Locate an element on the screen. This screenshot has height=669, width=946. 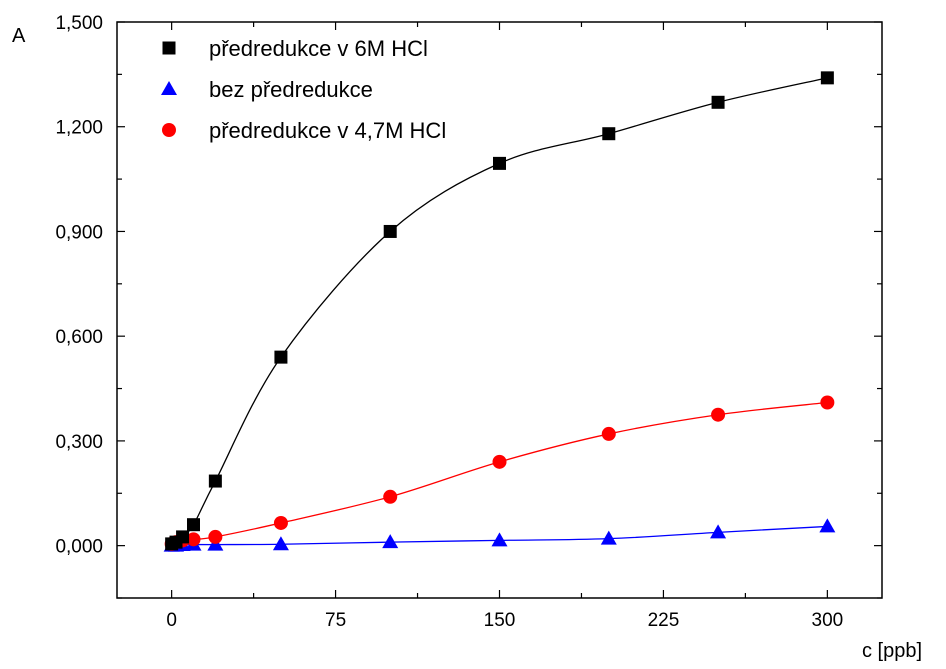
y-tick-label: 0,900 is located at coordinates (79, 232).